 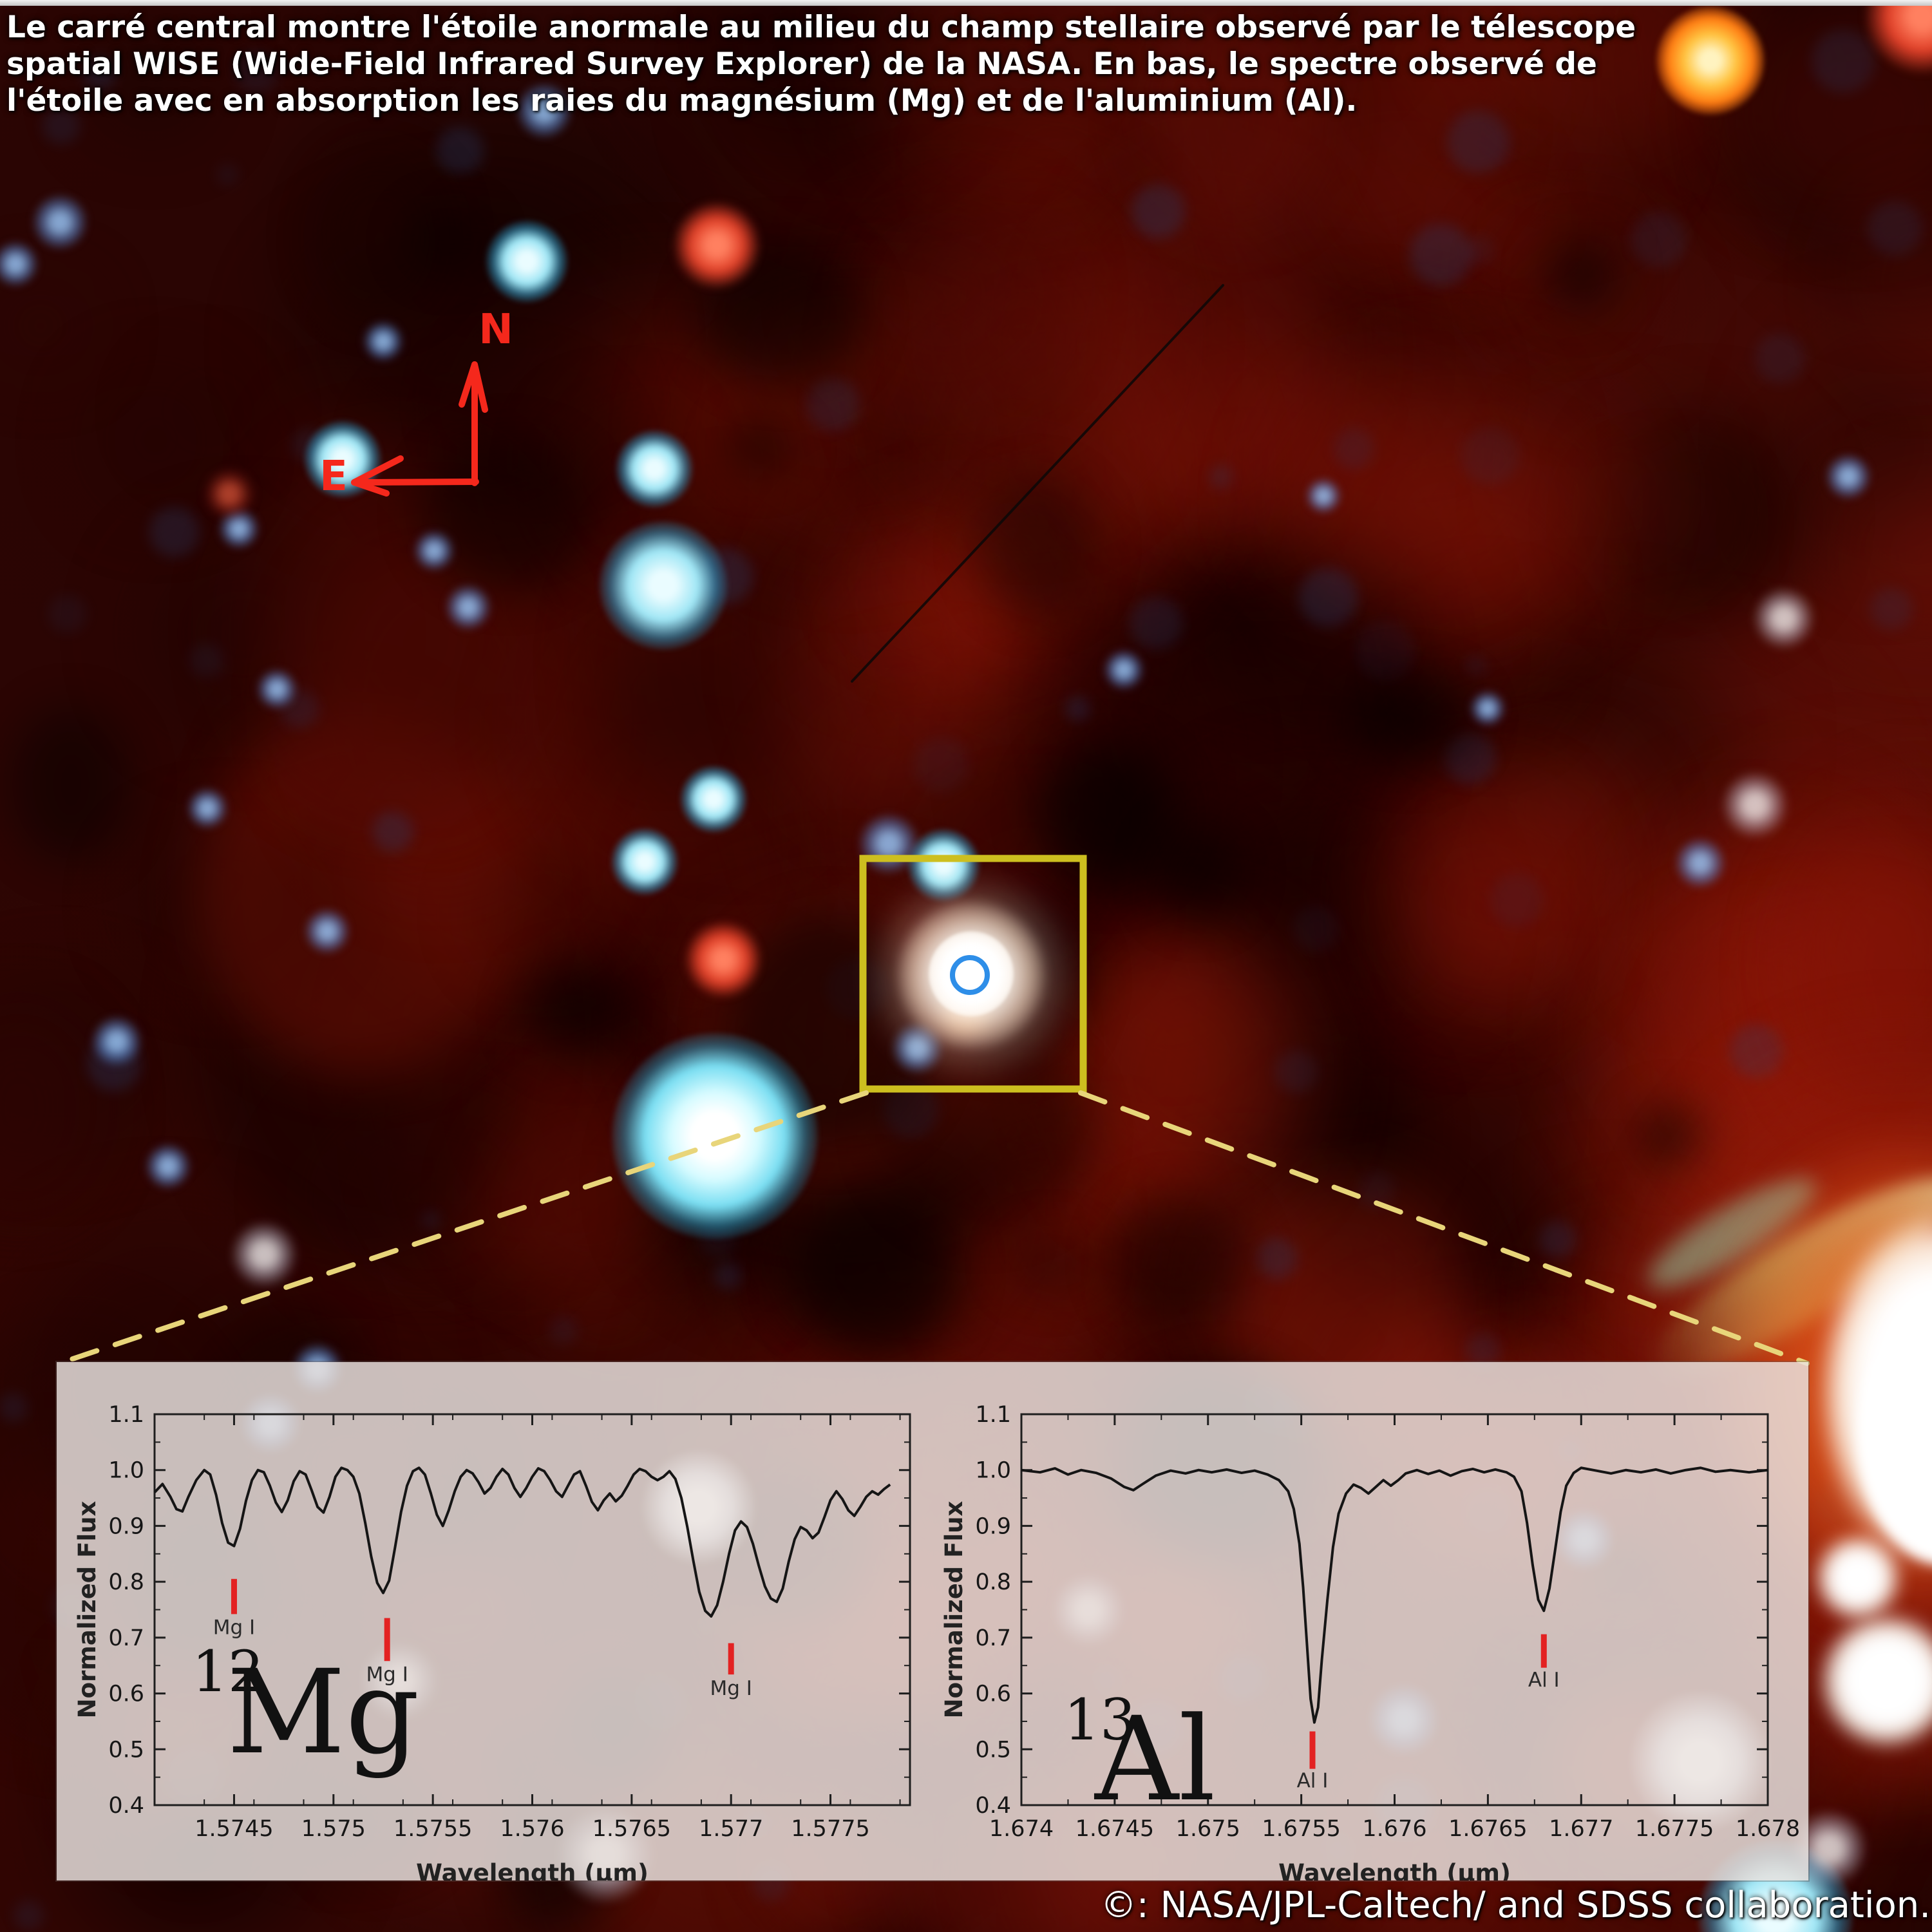 I want to click on top-border-strip, so click(x=966, y=3).